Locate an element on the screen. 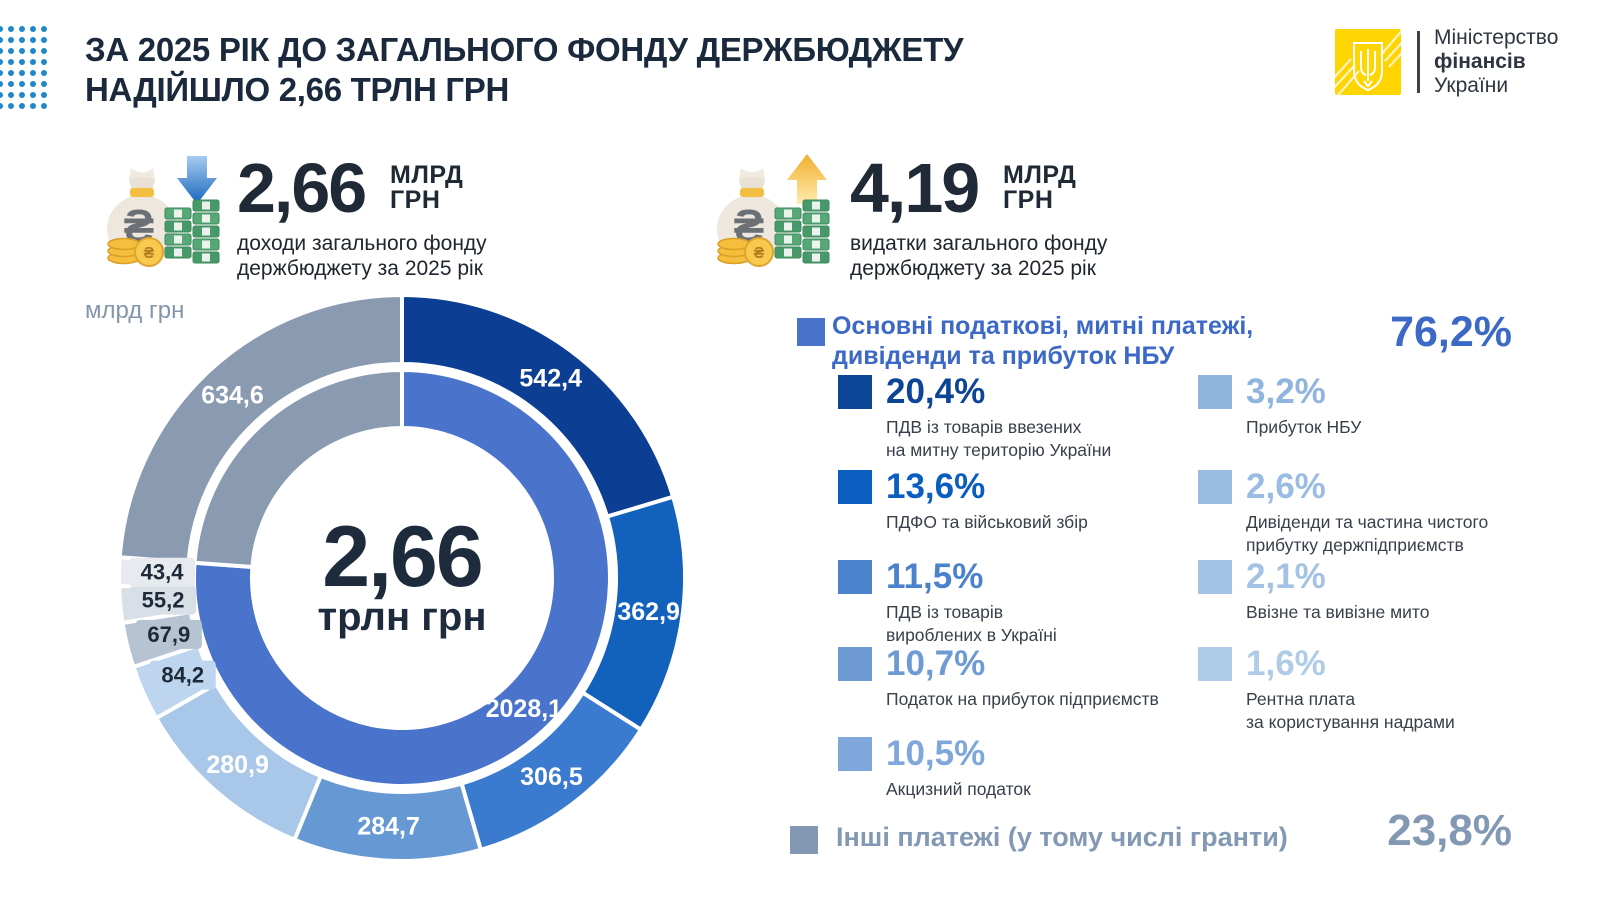 This screenshot has width=1600, height=900. donut-segment-label: 362,9 is located at coordinates (648, 612).